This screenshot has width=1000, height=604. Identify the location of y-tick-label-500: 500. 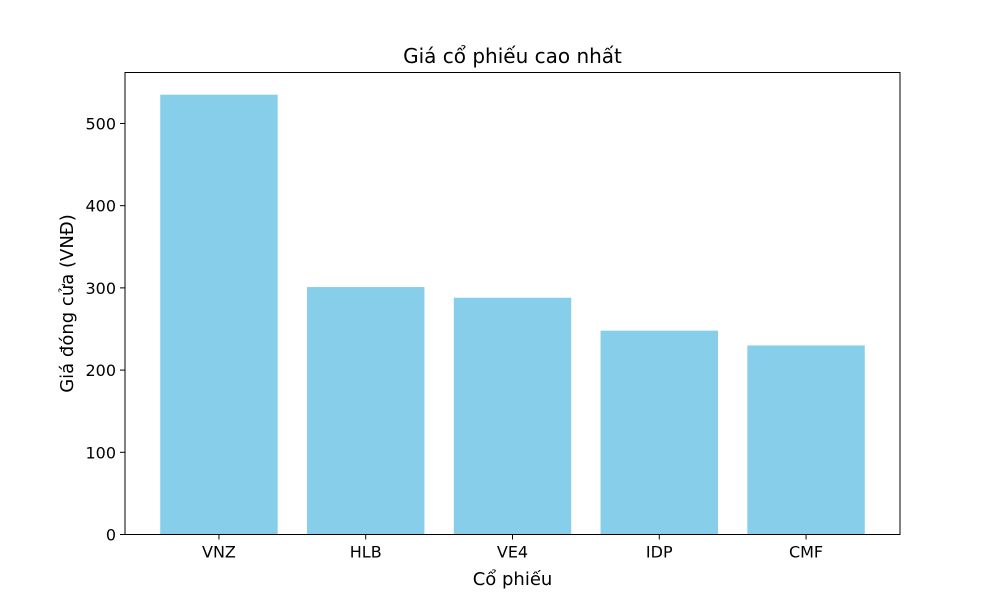
(100, 123).